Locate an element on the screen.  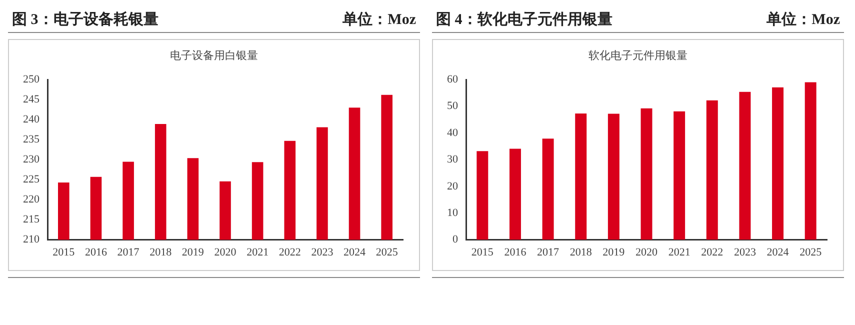
y-tick-label: 220 is located at coordinates (31, 200).